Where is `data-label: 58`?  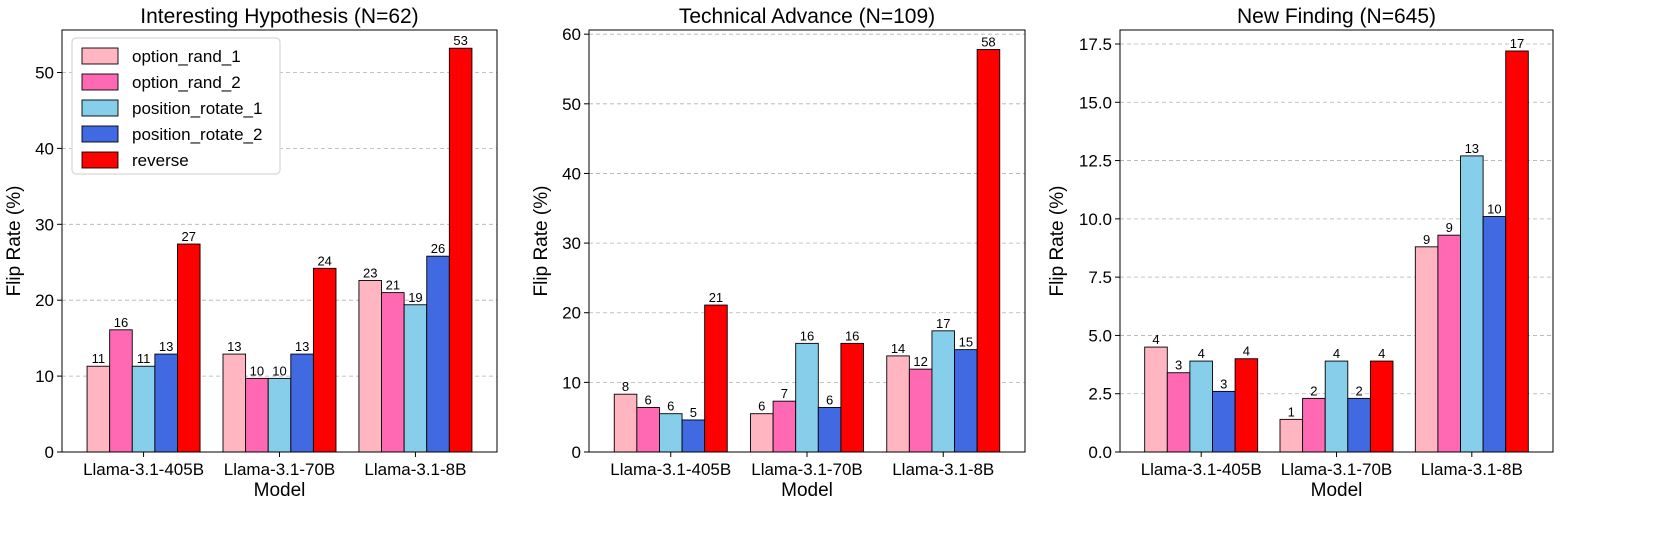 data-label: 58 is located at coordinates (988, 41).